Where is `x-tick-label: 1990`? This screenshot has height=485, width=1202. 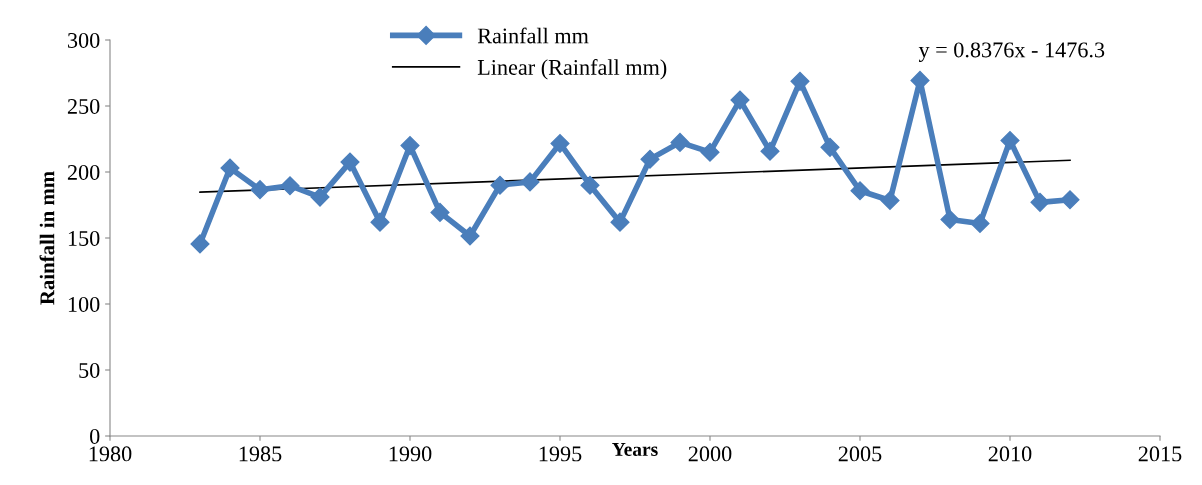 x-tick-label: 1990 is located at coordinates (410, 454).